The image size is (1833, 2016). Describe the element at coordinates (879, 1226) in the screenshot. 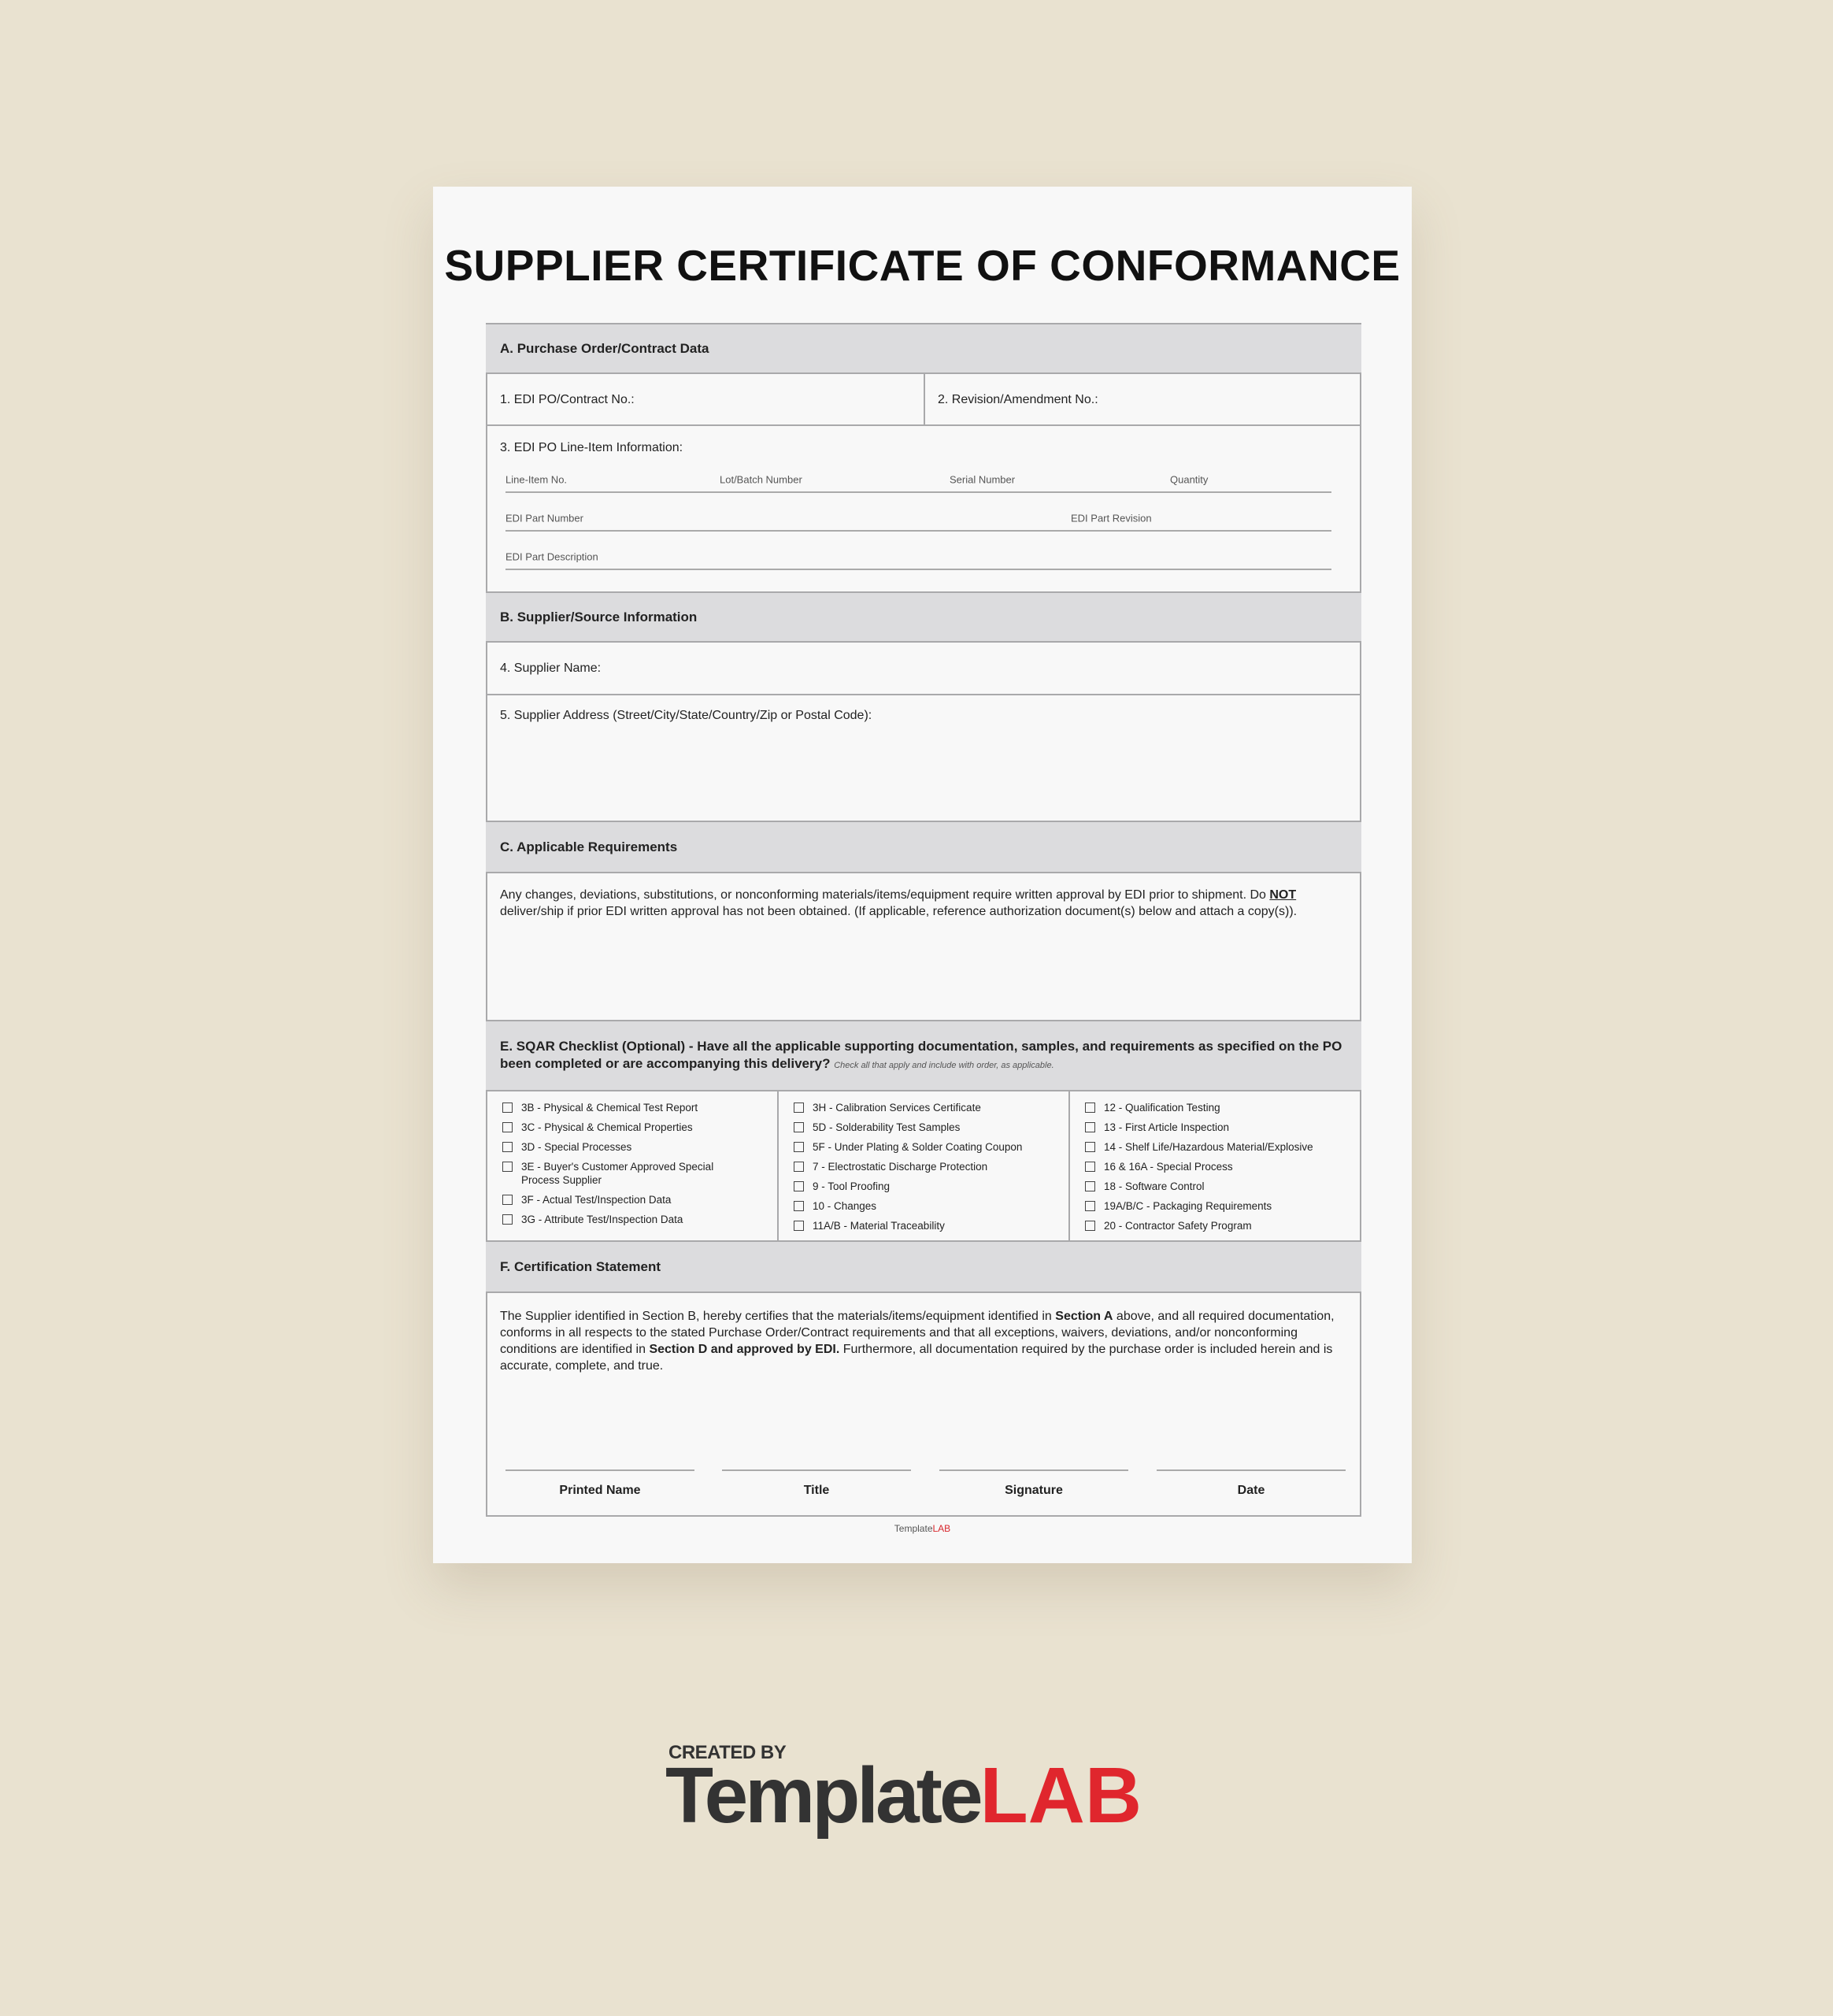

I see `checklist-text: 11A/B - Material Traceability` at that location.